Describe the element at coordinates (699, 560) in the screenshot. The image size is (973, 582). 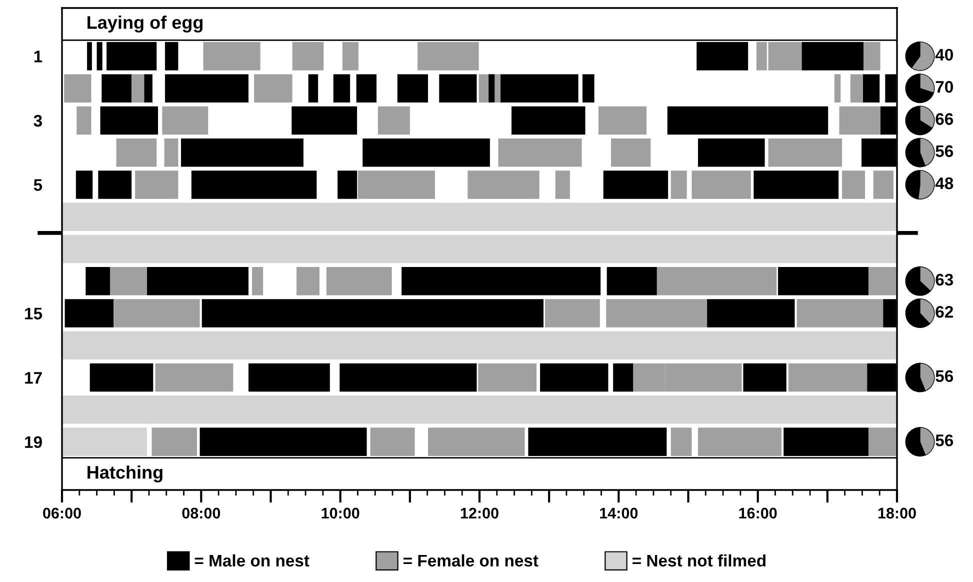
I see `legend-label: = Nest not filmed` at that location.